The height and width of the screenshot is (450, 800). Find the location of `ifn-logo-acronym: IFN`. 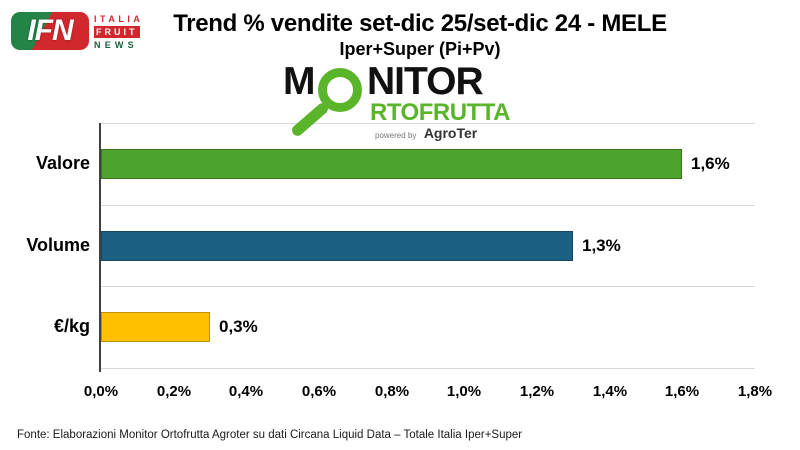

ifn-logo-acronym: IFN is located at coordinates (50, 30).